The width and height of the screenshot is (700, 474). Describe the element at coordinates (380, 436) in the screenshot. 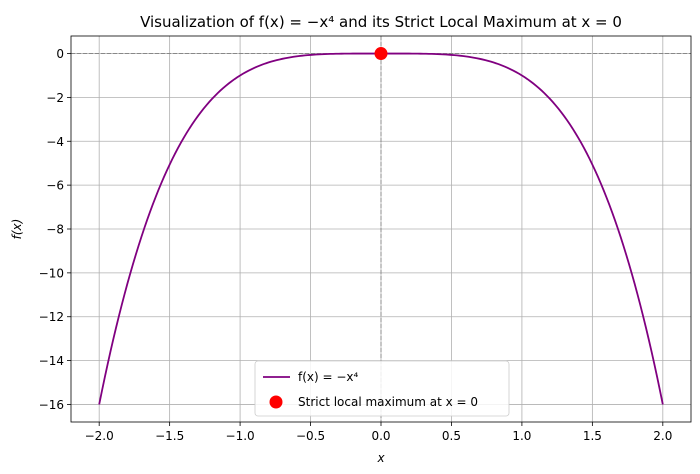

I see `x-tick-label: 0.0` at that location.